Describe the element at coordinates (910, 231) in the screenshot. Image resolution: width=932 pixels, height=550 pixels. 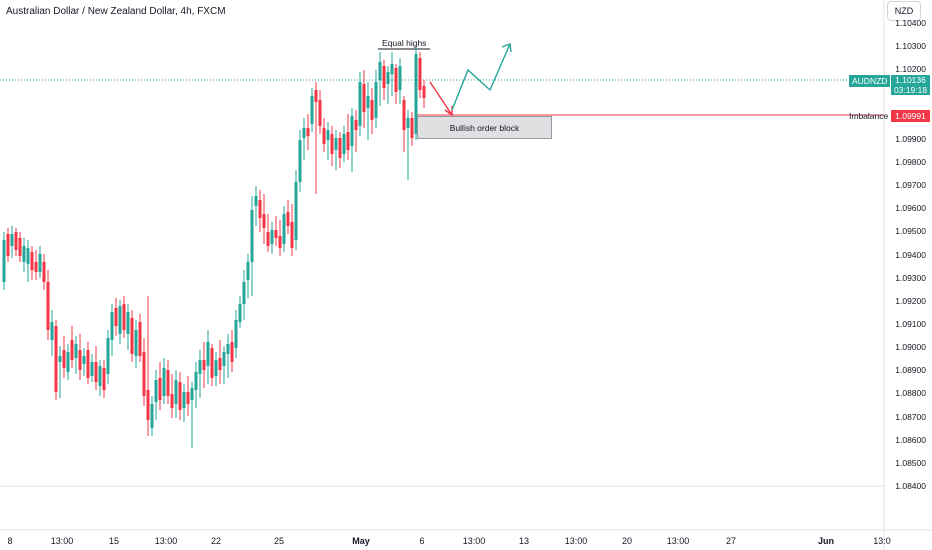
I see `price-axis-label: 1.09500` at that location.